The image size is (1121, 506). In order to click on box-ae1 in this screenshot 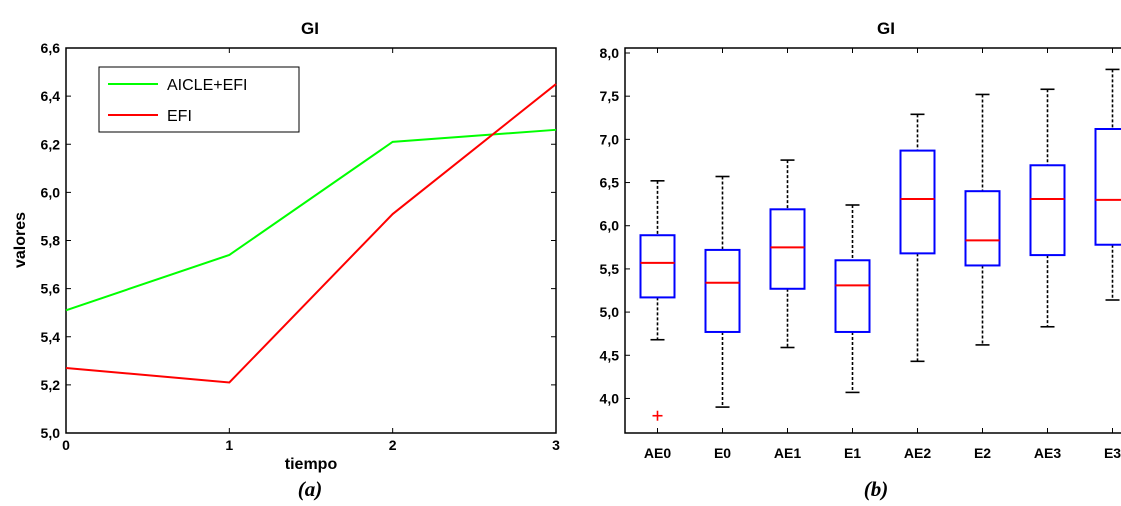, I will do `click(787, 254)`.